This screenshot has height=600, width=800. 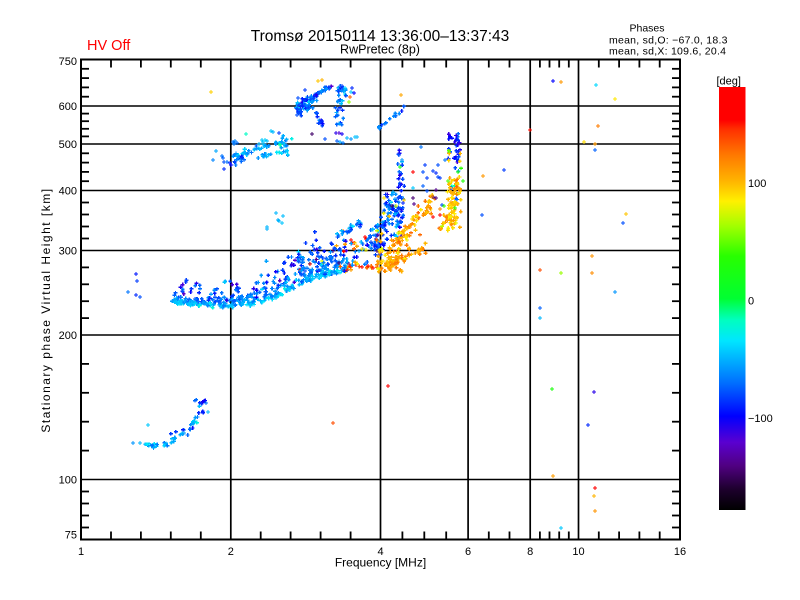 I want to click on svg-text: 400, so click(x=68, y=192).